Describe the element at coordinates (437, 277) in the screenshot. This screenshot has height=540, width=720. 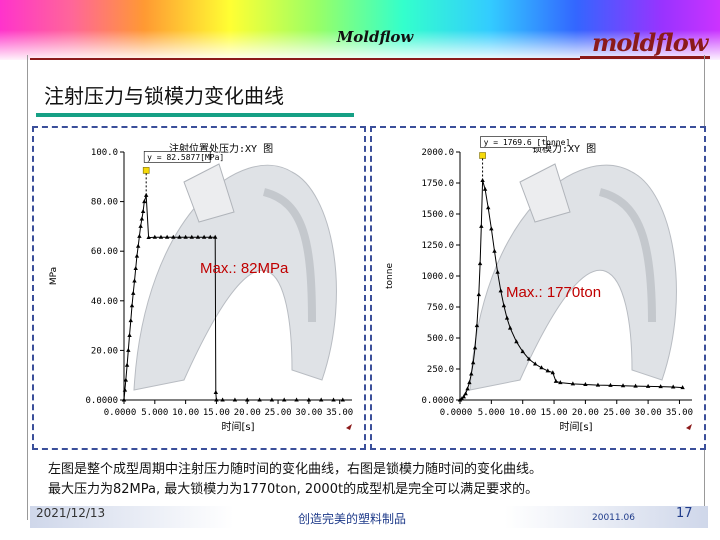
I see `y-tick-label: 1000.0` at that location.